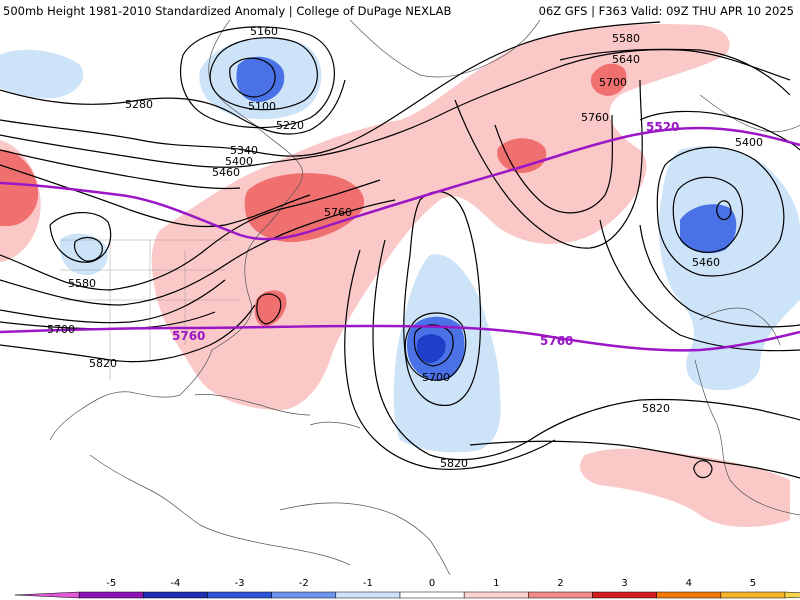 This screenshot has width=800, height=600. I want to click on colorbar-tick-label: 3, so click(624, 583).